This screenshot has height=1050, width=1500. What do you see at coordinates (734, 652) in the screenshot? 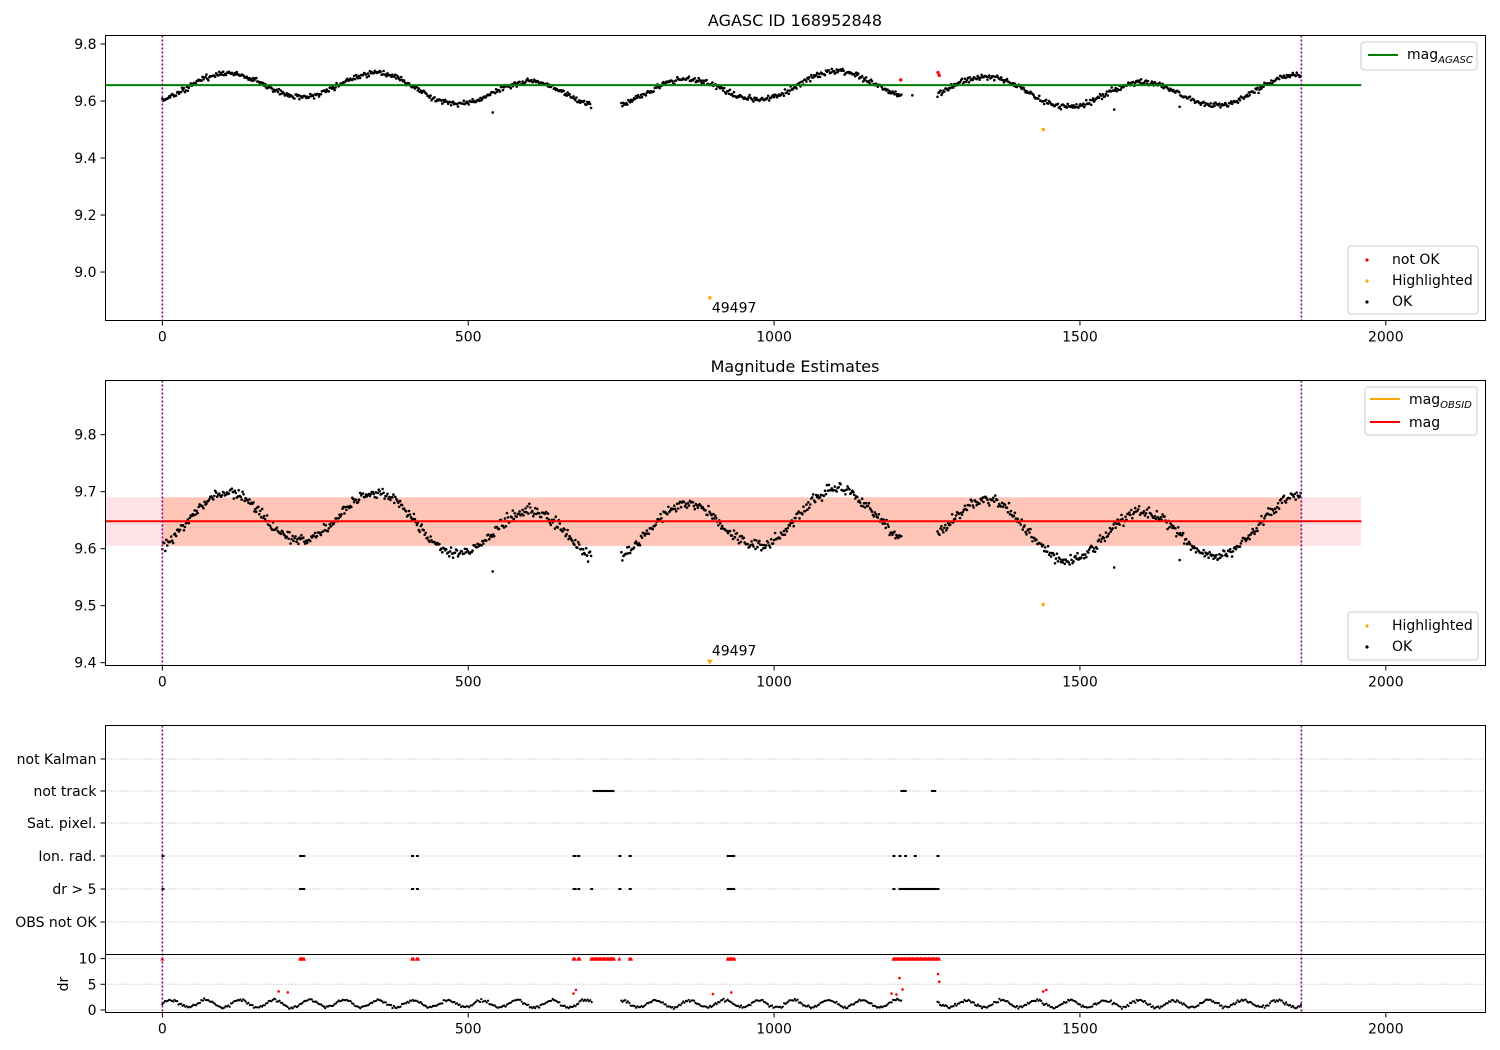
I see `panel2-annotation: 49497` at bounding box center [734, 652].